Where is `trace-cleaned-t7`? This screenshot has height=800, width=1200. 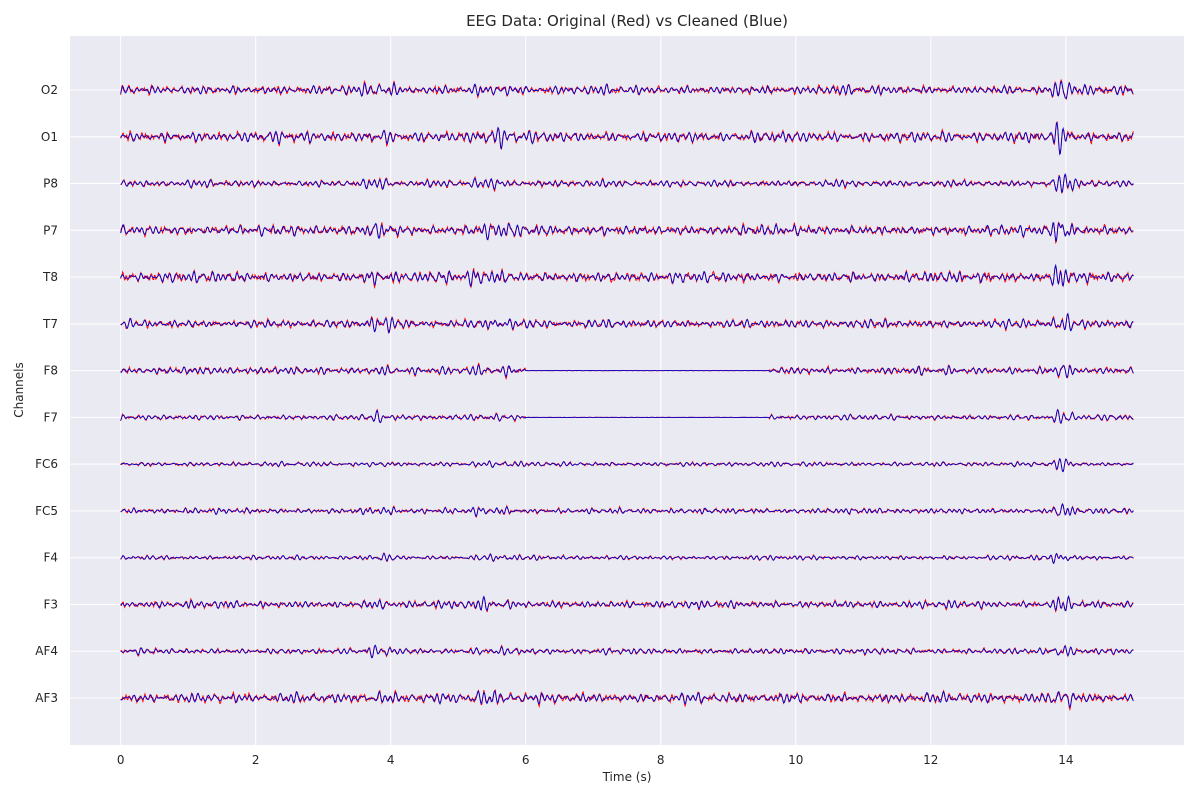 trace-cleaned-t7 is located at coordinates (627, 322).